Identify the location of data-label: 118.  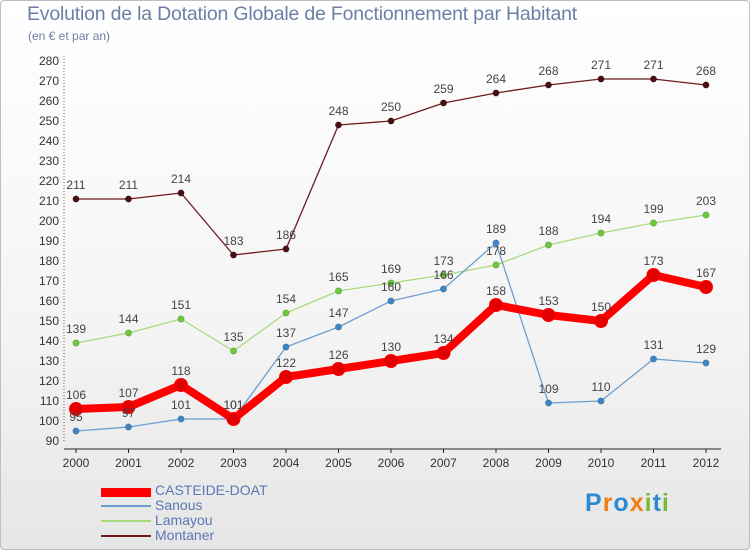
(180, 371).